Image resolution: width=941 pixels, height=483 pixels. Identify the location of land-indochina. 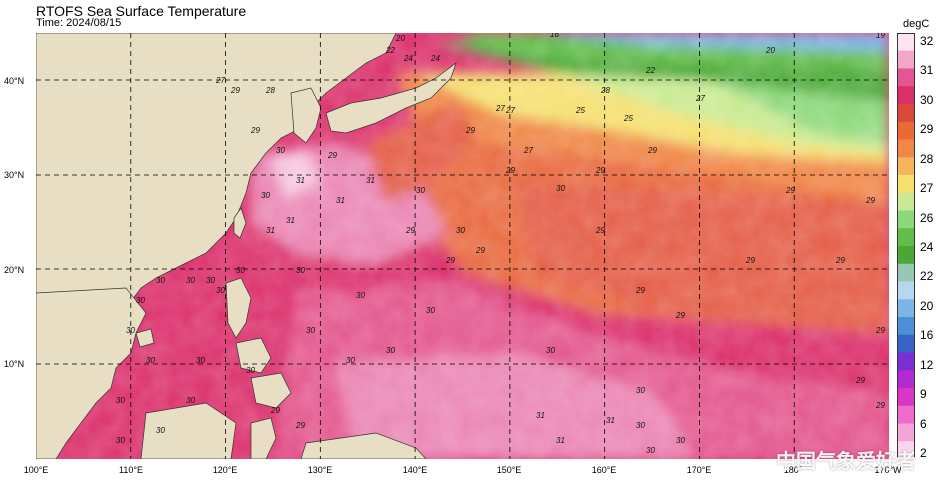
(91, 373).